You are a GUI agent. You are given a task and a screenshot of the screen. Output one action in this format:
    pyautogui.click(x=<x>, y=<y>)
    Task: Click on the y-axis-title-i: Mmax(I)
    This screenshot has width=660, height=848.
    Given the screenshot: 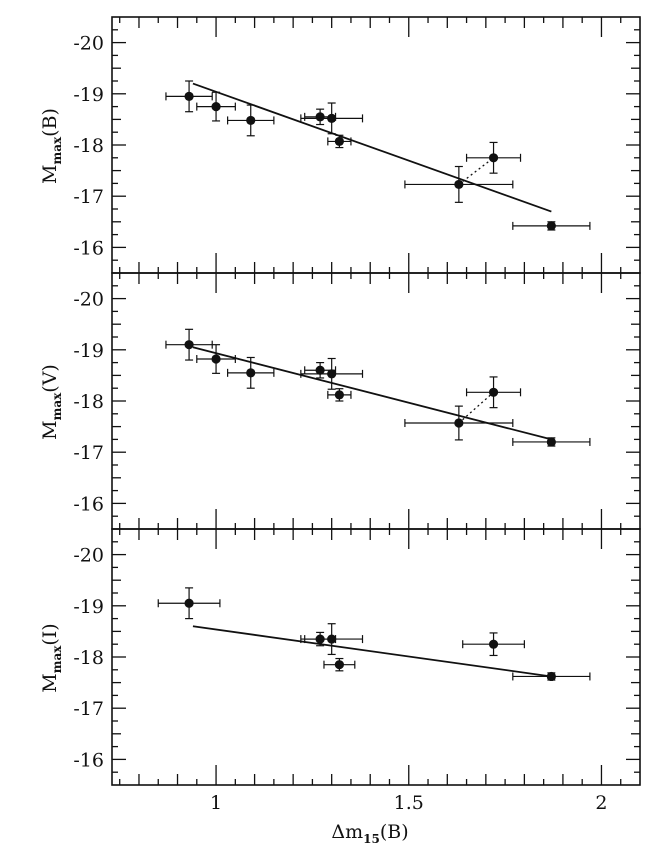 What is the action you would take?
    pyautogui.click(x=51, y=657)
    